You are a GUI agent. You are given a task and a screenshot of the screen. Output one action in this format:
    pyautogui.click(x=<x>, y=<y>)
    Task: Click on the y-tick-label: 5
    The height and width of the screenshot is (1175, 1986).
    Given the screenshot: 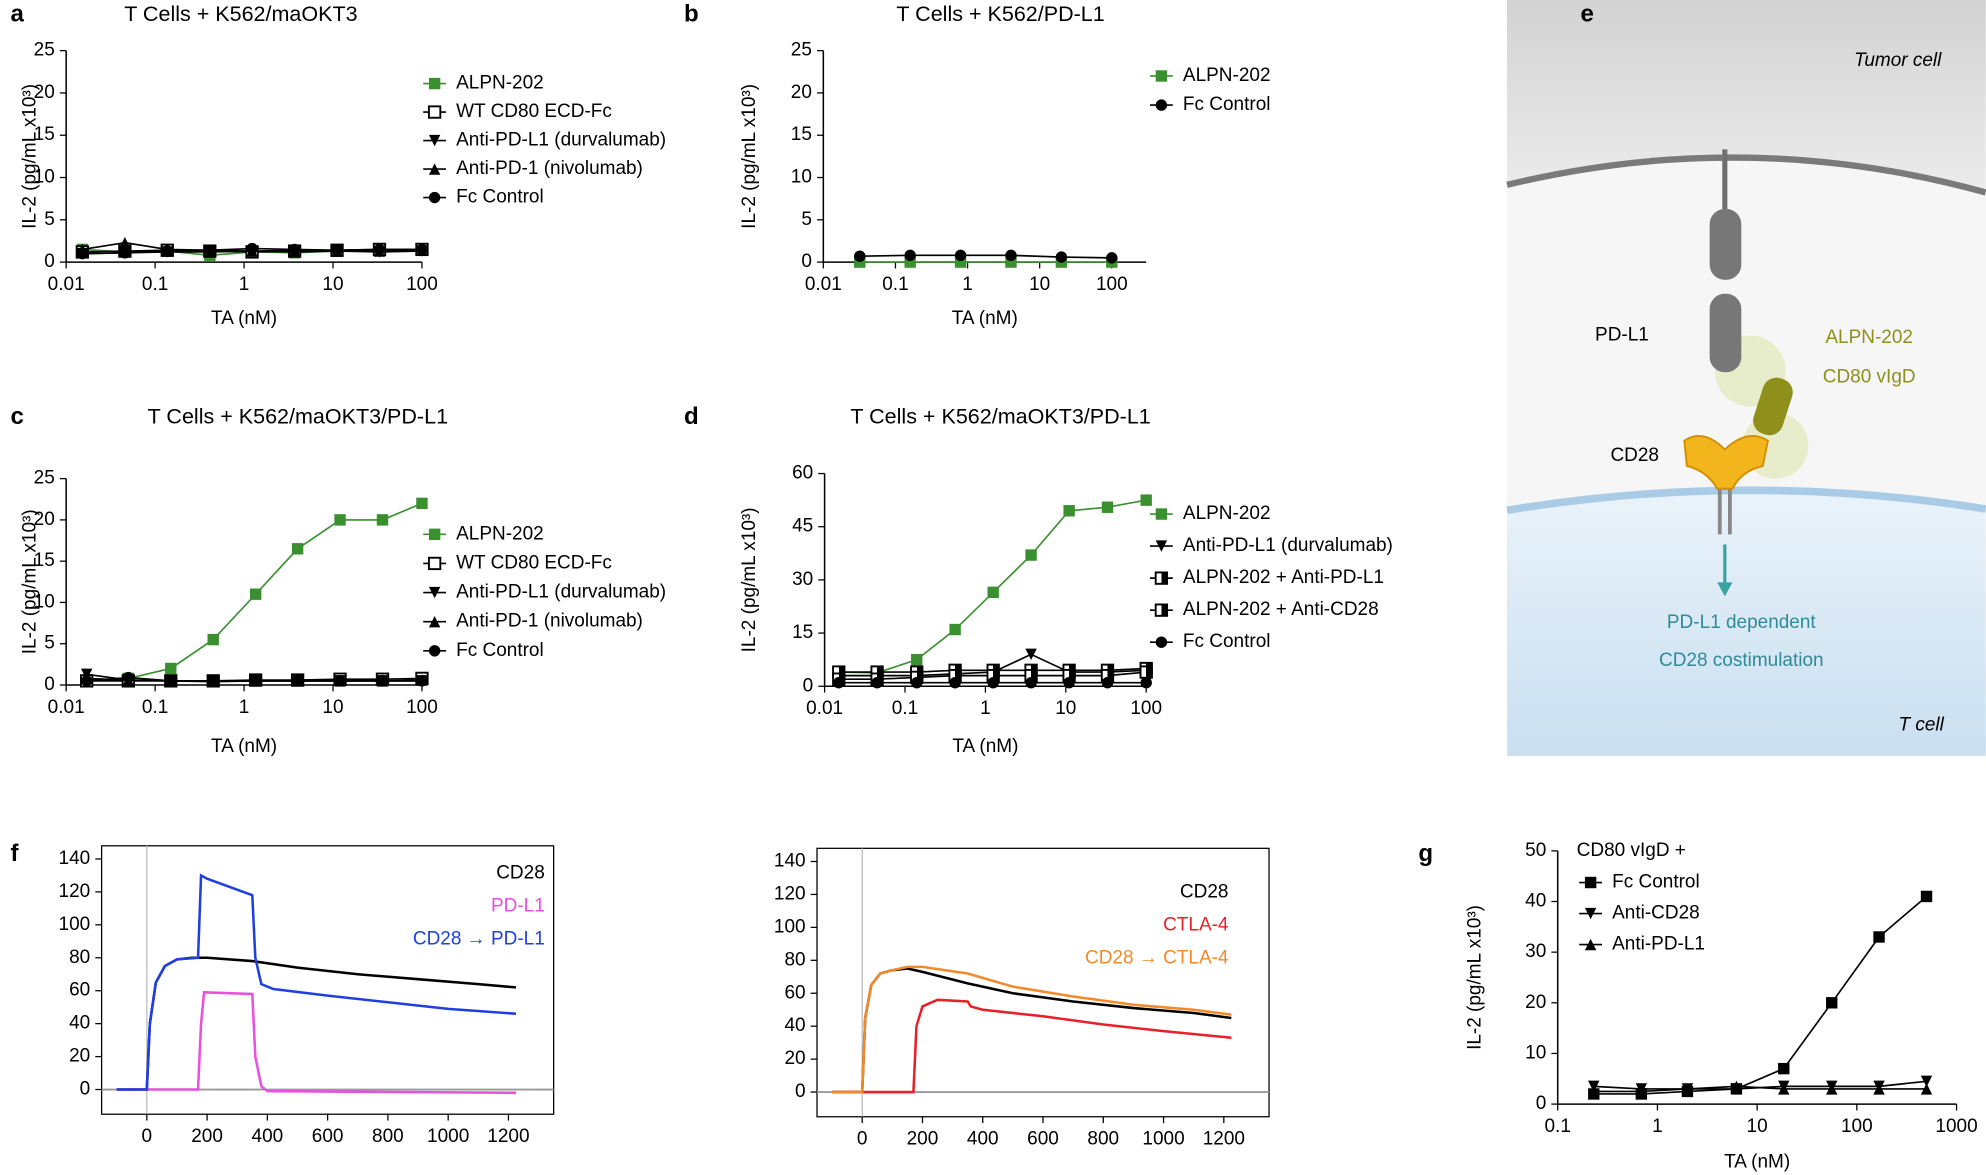 What is the action you would take?
    pyautogui.click(x=49, y=219)
    